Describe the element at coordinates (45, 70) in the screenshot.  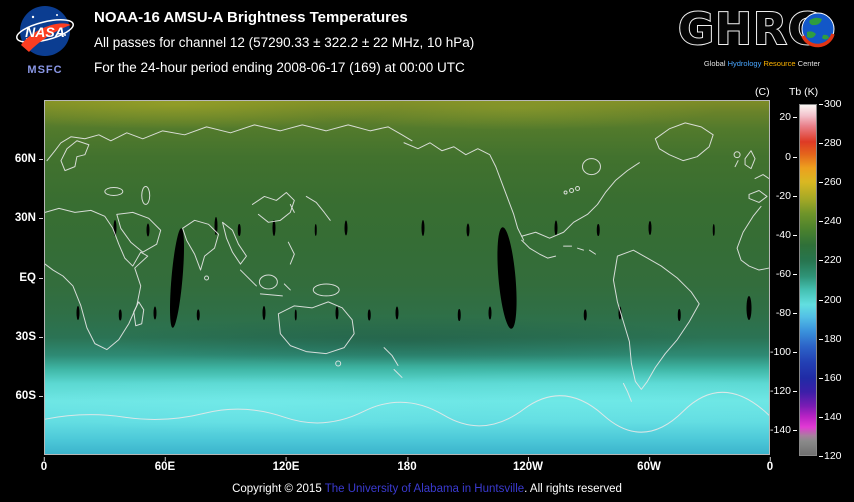
I see `msfc-label: MSFC` at that location.